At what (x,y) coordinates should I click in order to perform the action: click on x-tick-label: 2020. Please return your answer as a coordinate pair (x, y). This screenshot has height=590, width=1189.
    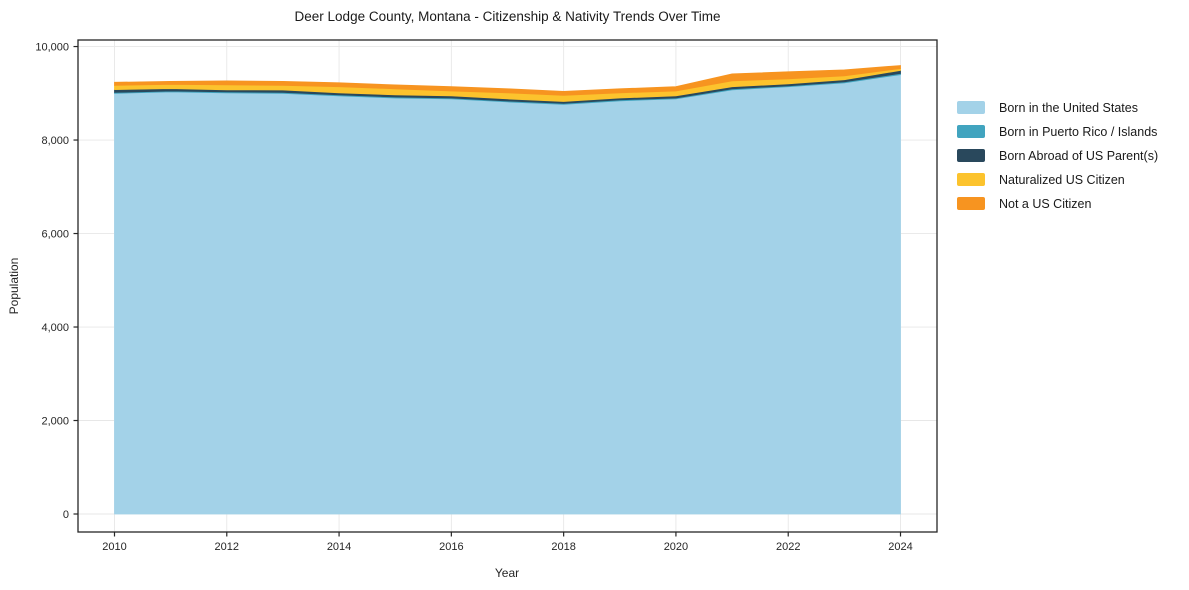
    Looking at the image, I should click on (676, 547).